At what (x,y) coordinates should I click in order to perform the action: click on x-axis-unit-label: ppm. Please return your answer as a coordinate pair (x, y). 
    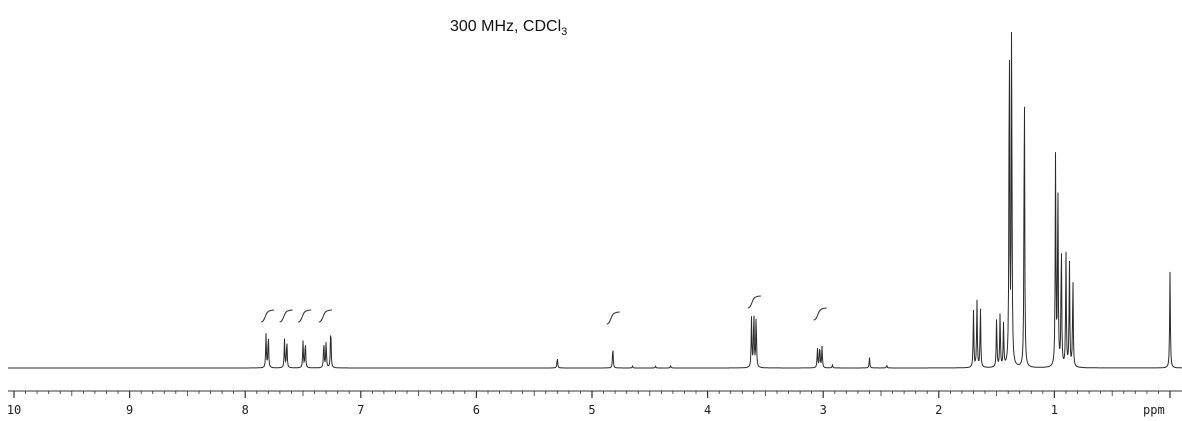
    Looking at the image, I should click on (1154, 410).